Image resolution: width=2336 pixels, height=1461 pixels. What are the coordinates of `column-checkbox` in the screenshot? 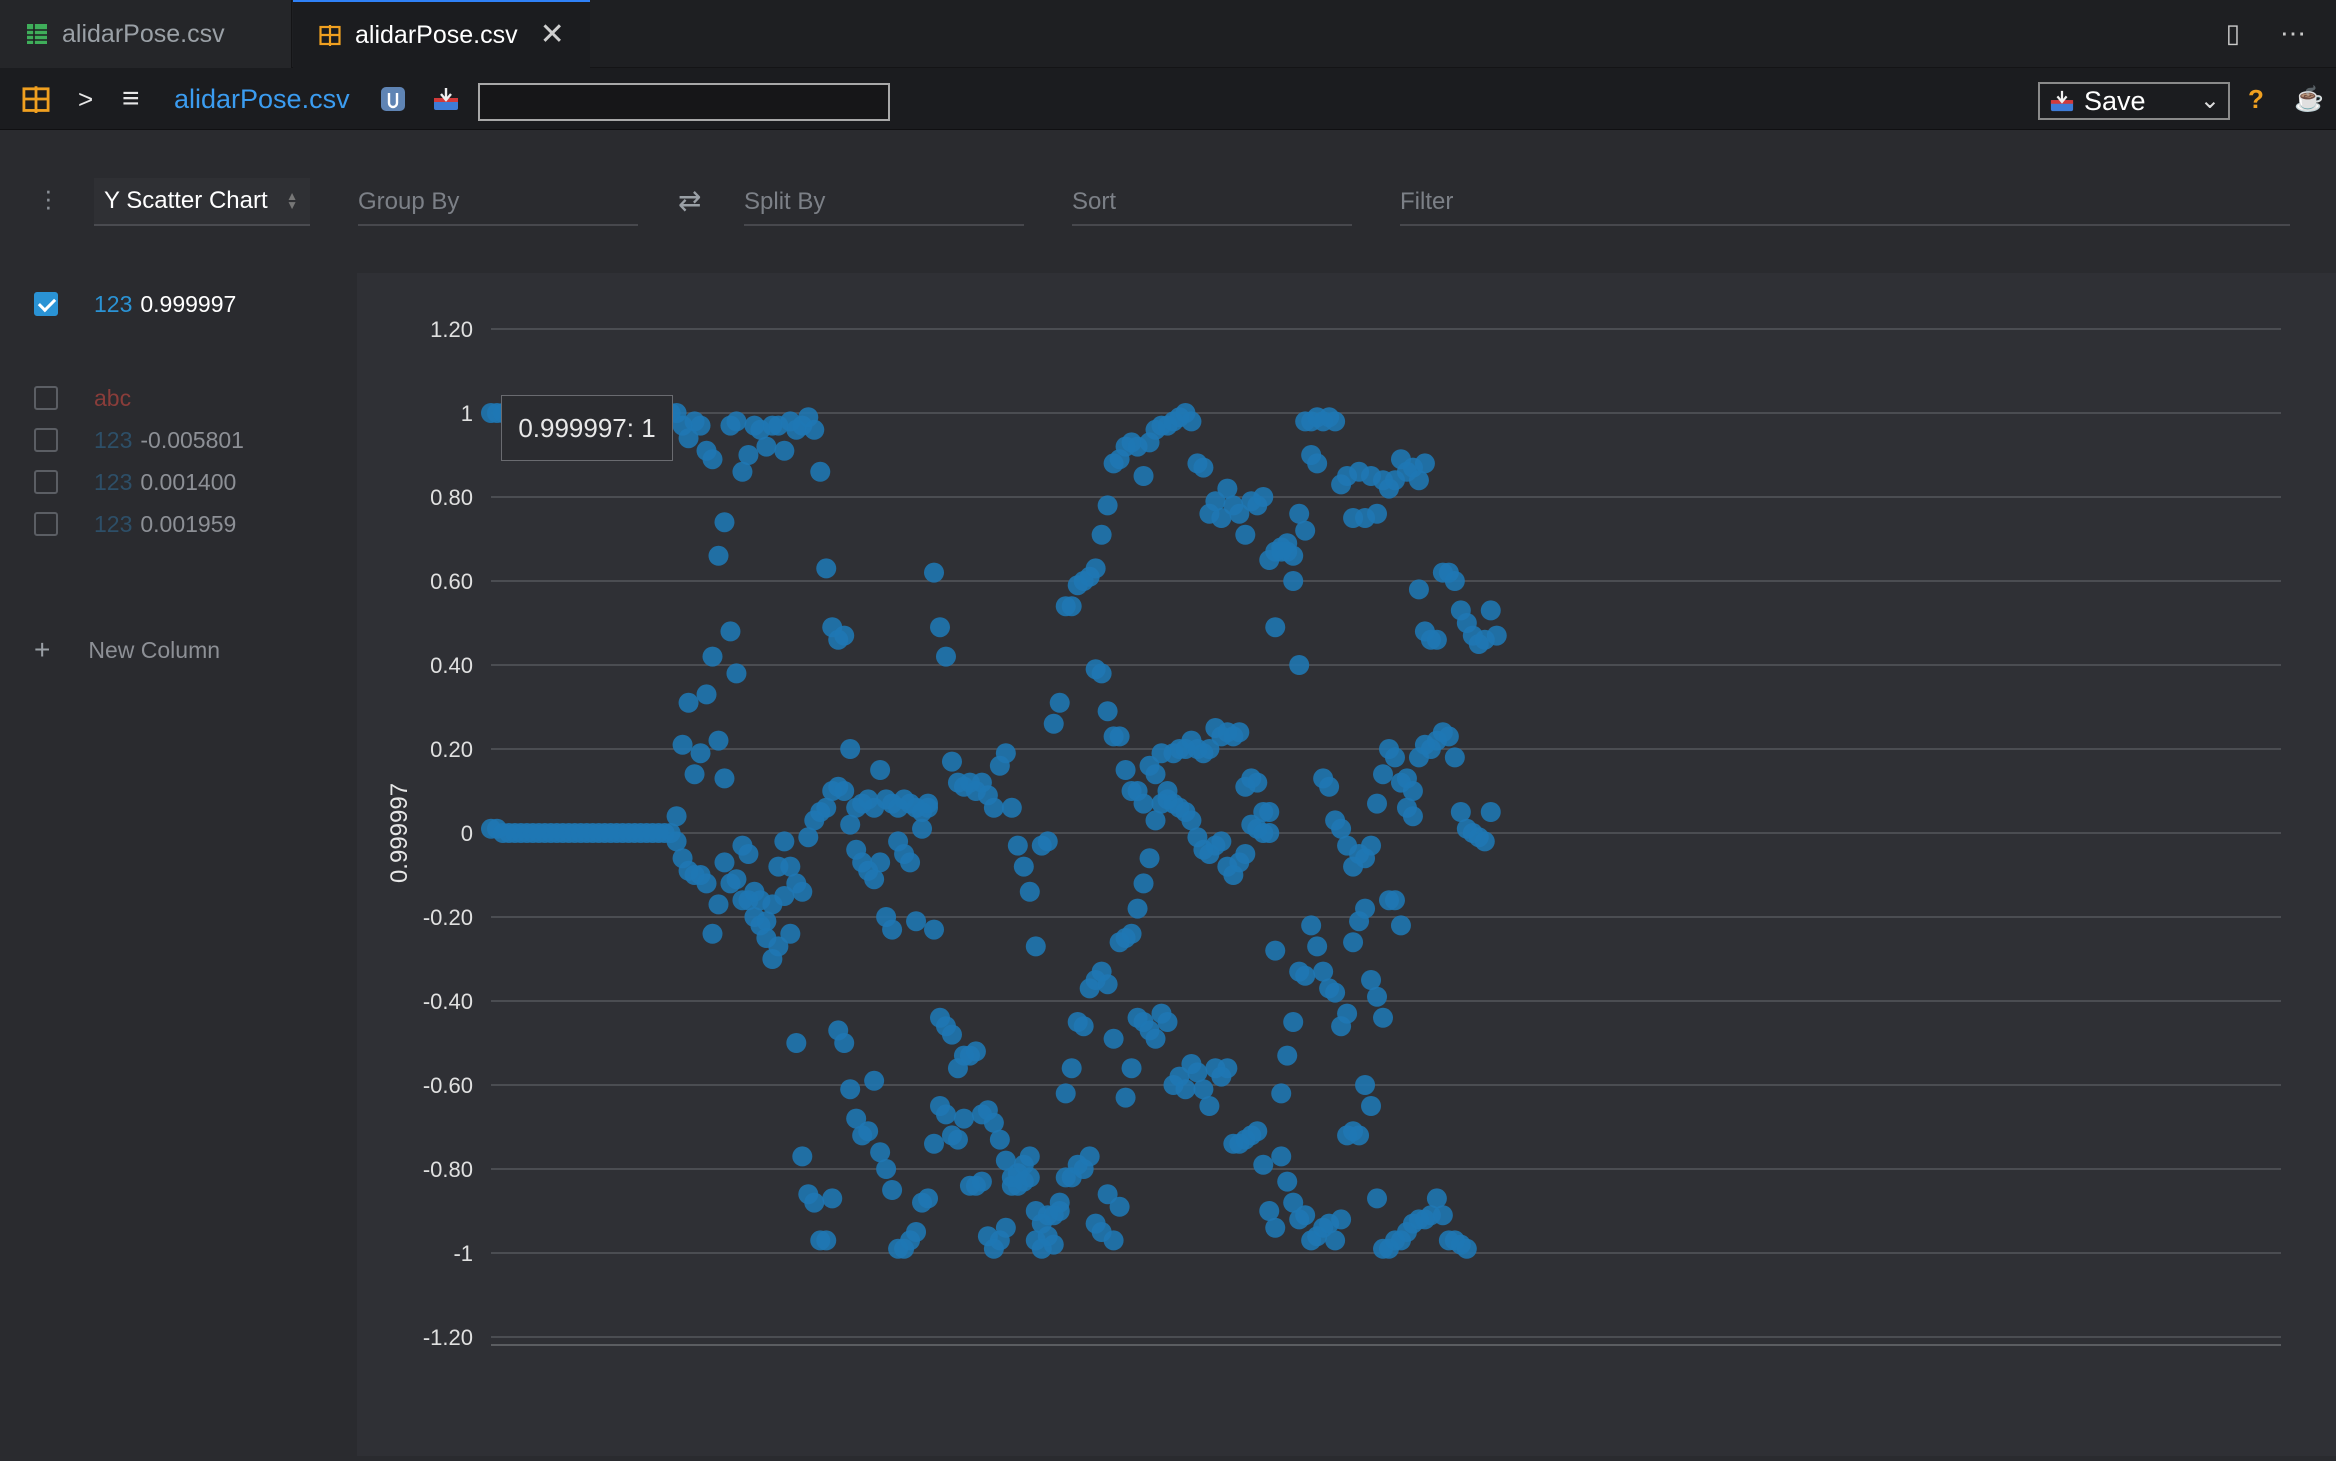 It's located at (46, 440).